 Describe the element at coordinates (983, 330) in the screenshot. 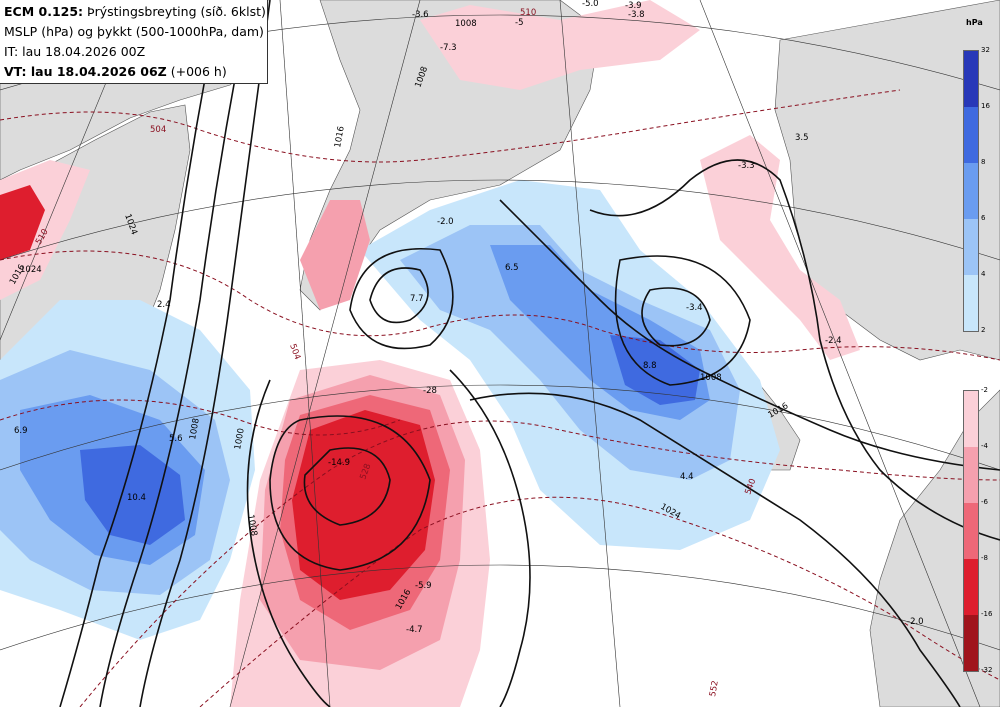

I see `legend-falls-tick-label: 2` at that location.